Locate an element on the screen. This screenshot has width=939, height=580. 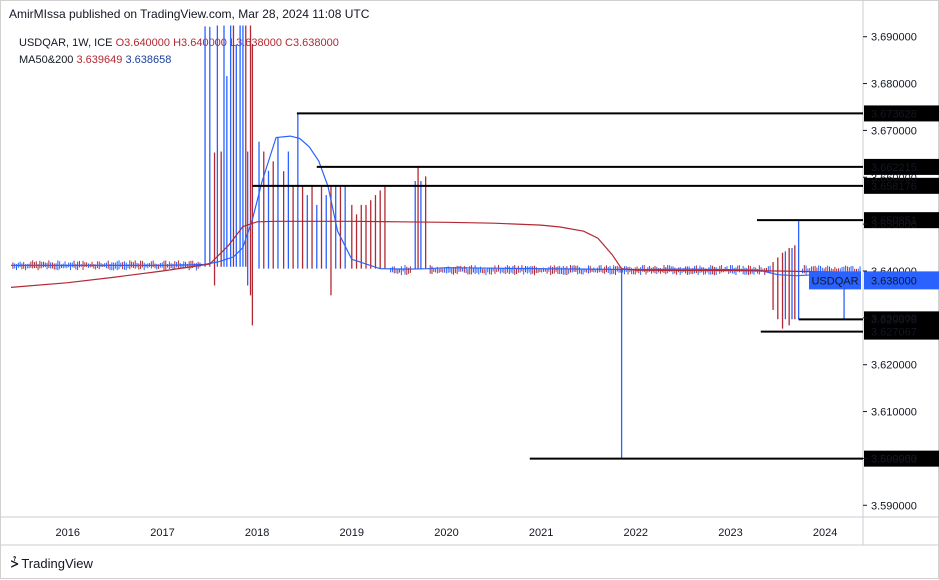
level-price-label: 3.650851 is located at coordinates (894, 221).